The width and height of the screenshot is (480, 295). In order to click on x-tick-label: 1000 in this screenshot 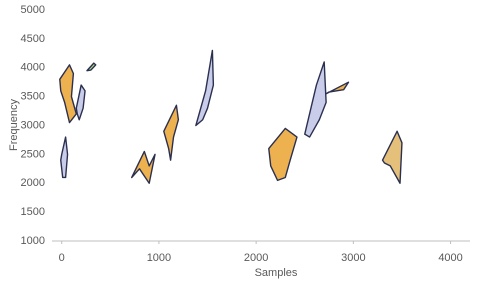, I will do `click(159, 258)`.